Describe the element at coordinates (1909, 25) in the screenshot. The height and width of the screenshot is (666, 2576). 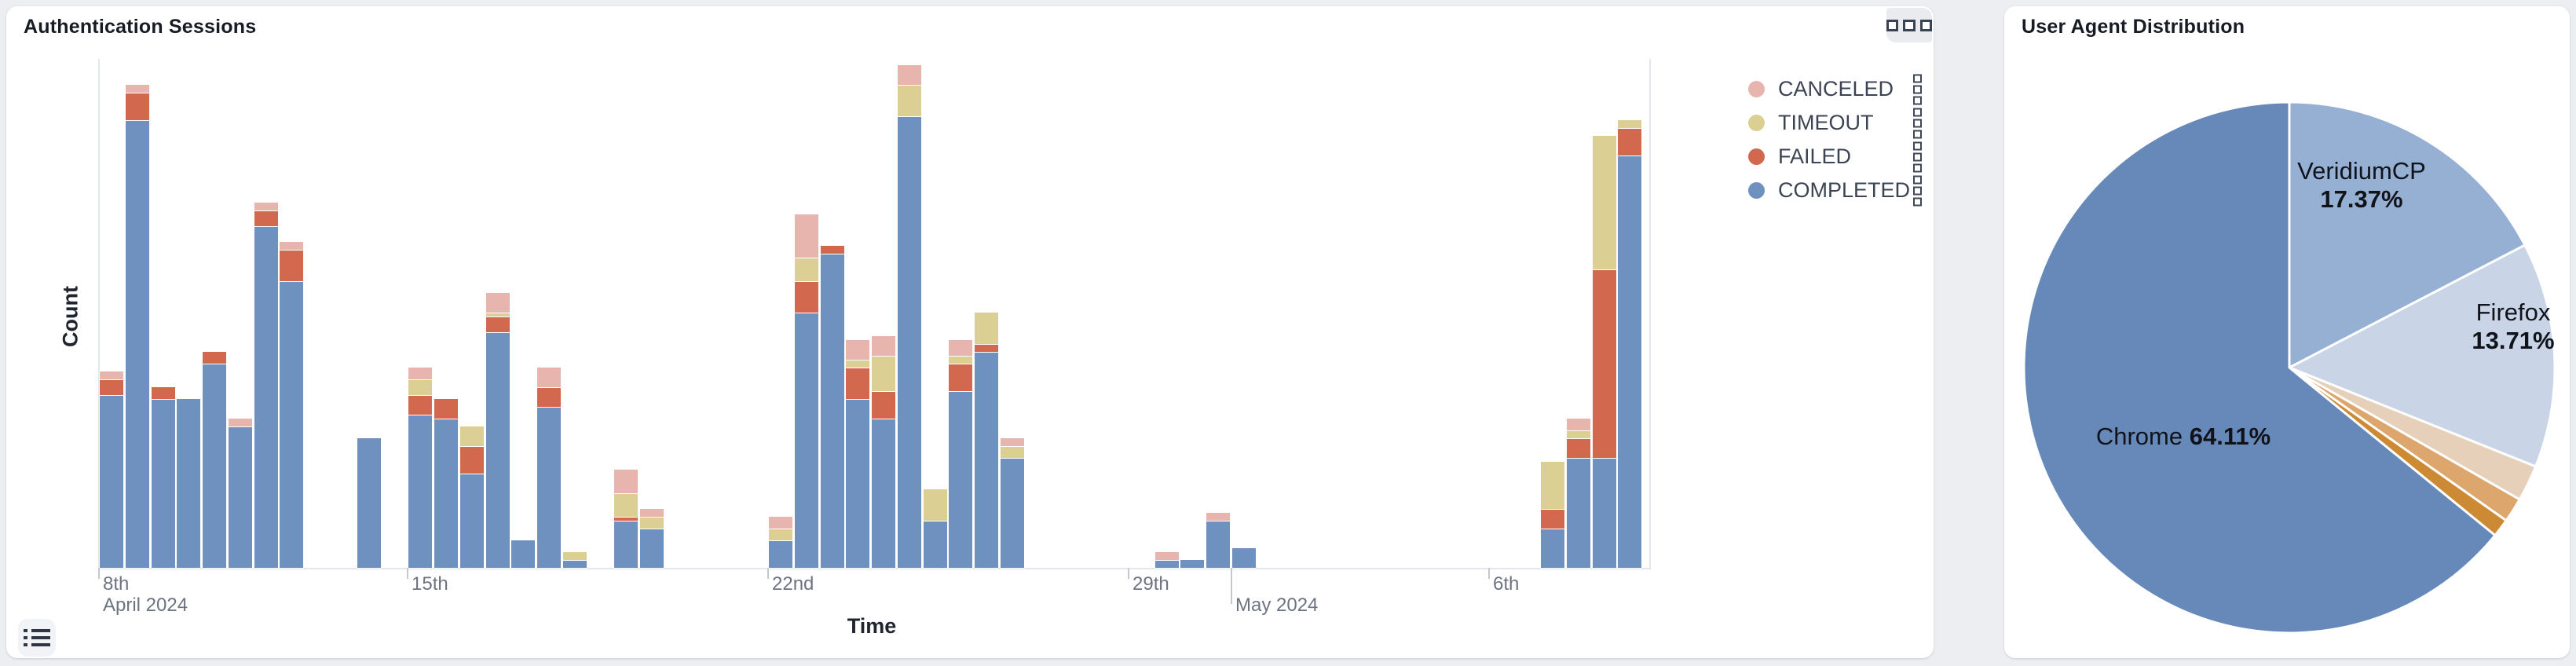
I see `panel-menu-button` at that location.